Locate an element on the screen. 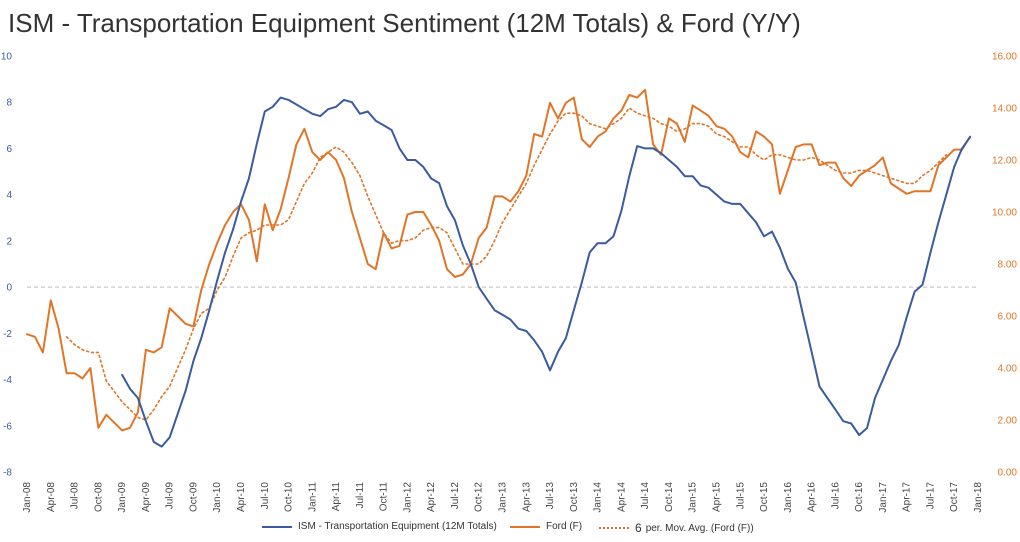 The height and width of the screenshot is (542, 1020). x-tick-label: Oct-16 is located at coordinates (859, 497).